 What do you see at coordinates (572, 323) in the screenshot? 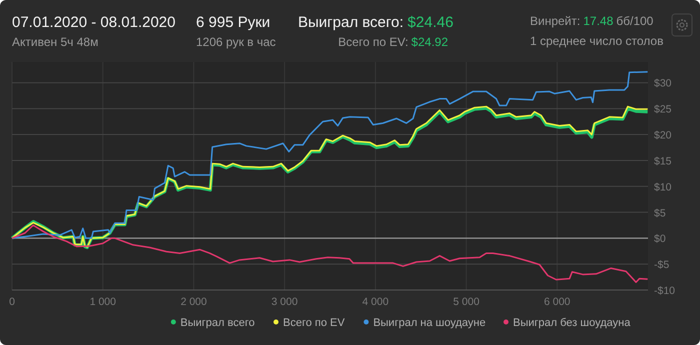
I see `legend-label: Выиграл без шоудауна` at bounding box center [572, 323].